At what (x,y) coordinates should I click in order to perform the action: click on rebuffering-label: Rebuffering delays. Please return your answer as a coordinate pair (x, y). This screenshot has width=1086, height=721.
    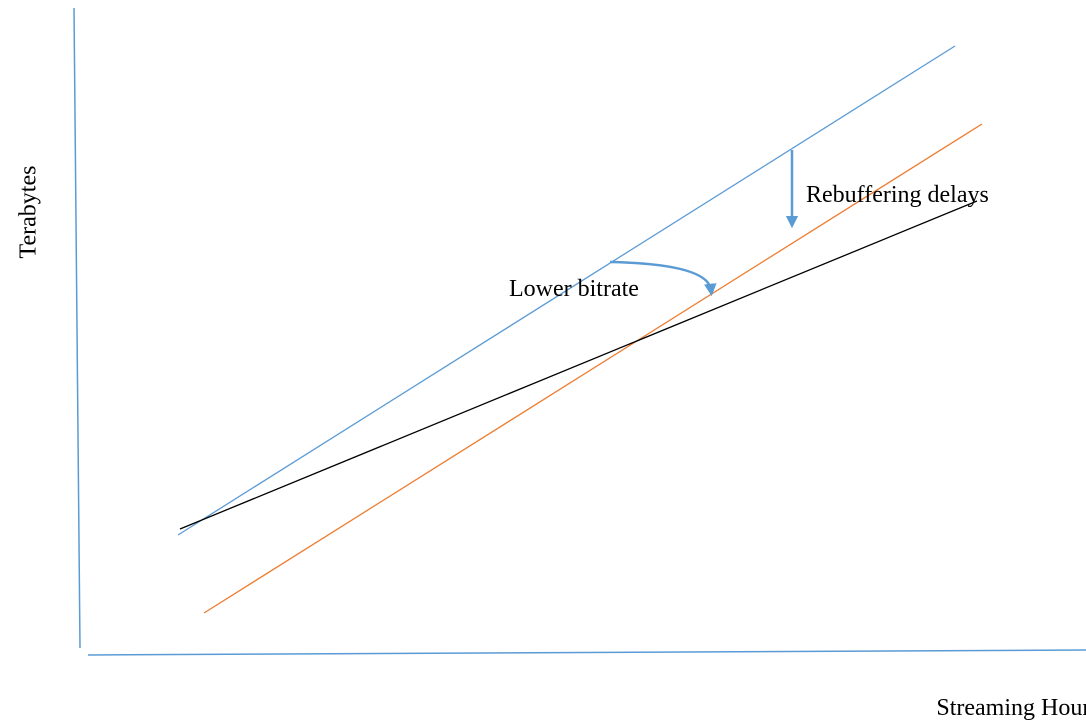
    Looking at the image, I should click on (897, 195).